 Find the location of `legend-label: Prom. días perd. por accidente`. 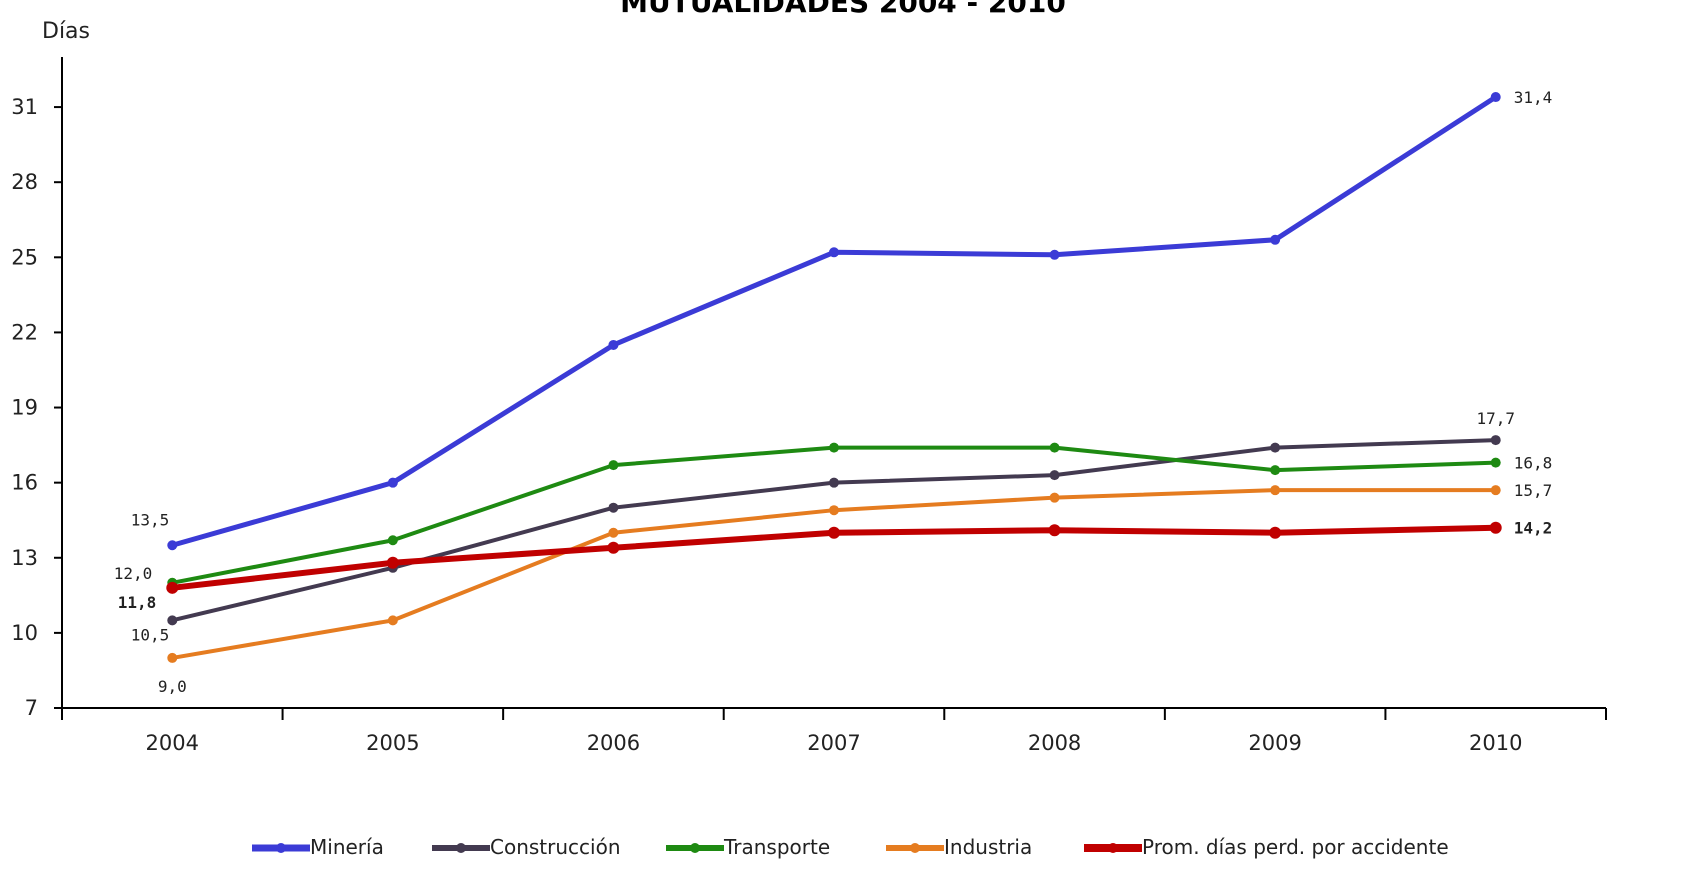

legend-label: Prom. días perd. por accidente is located at coordinates (1295, 847).